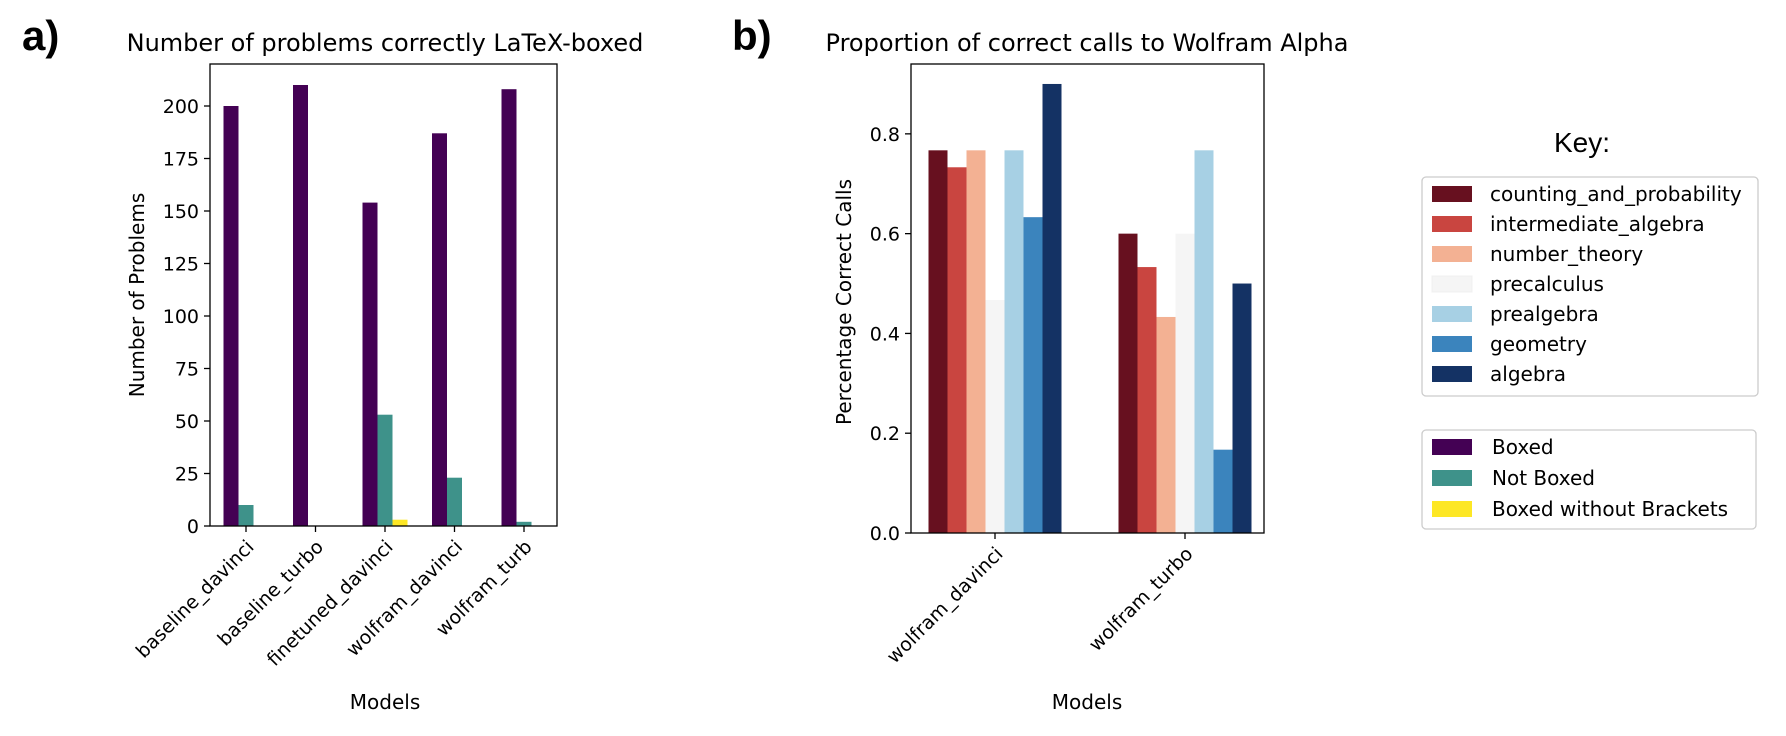 The height and width of the screenshot is (736, 1786). Describe the element at coordinates (1242, 408) in the screenshot. I see `bar-algebra-wolfram_turbo` at that location.